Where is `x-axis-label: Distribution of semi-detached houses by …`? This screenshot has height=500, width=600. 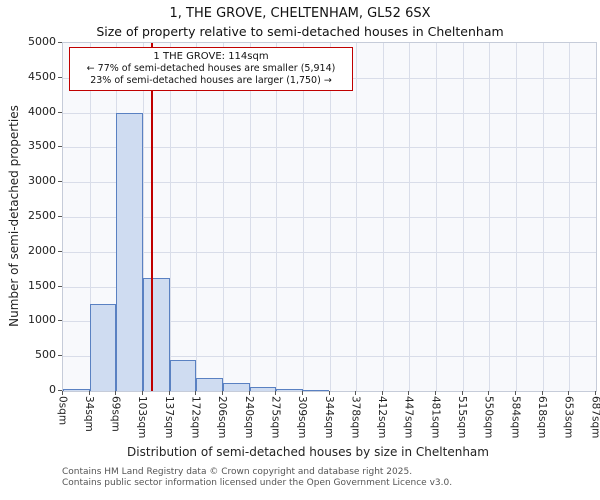
x-axis-label: Distribution of semi-detached houses by … is located at coordinates (308, 452).